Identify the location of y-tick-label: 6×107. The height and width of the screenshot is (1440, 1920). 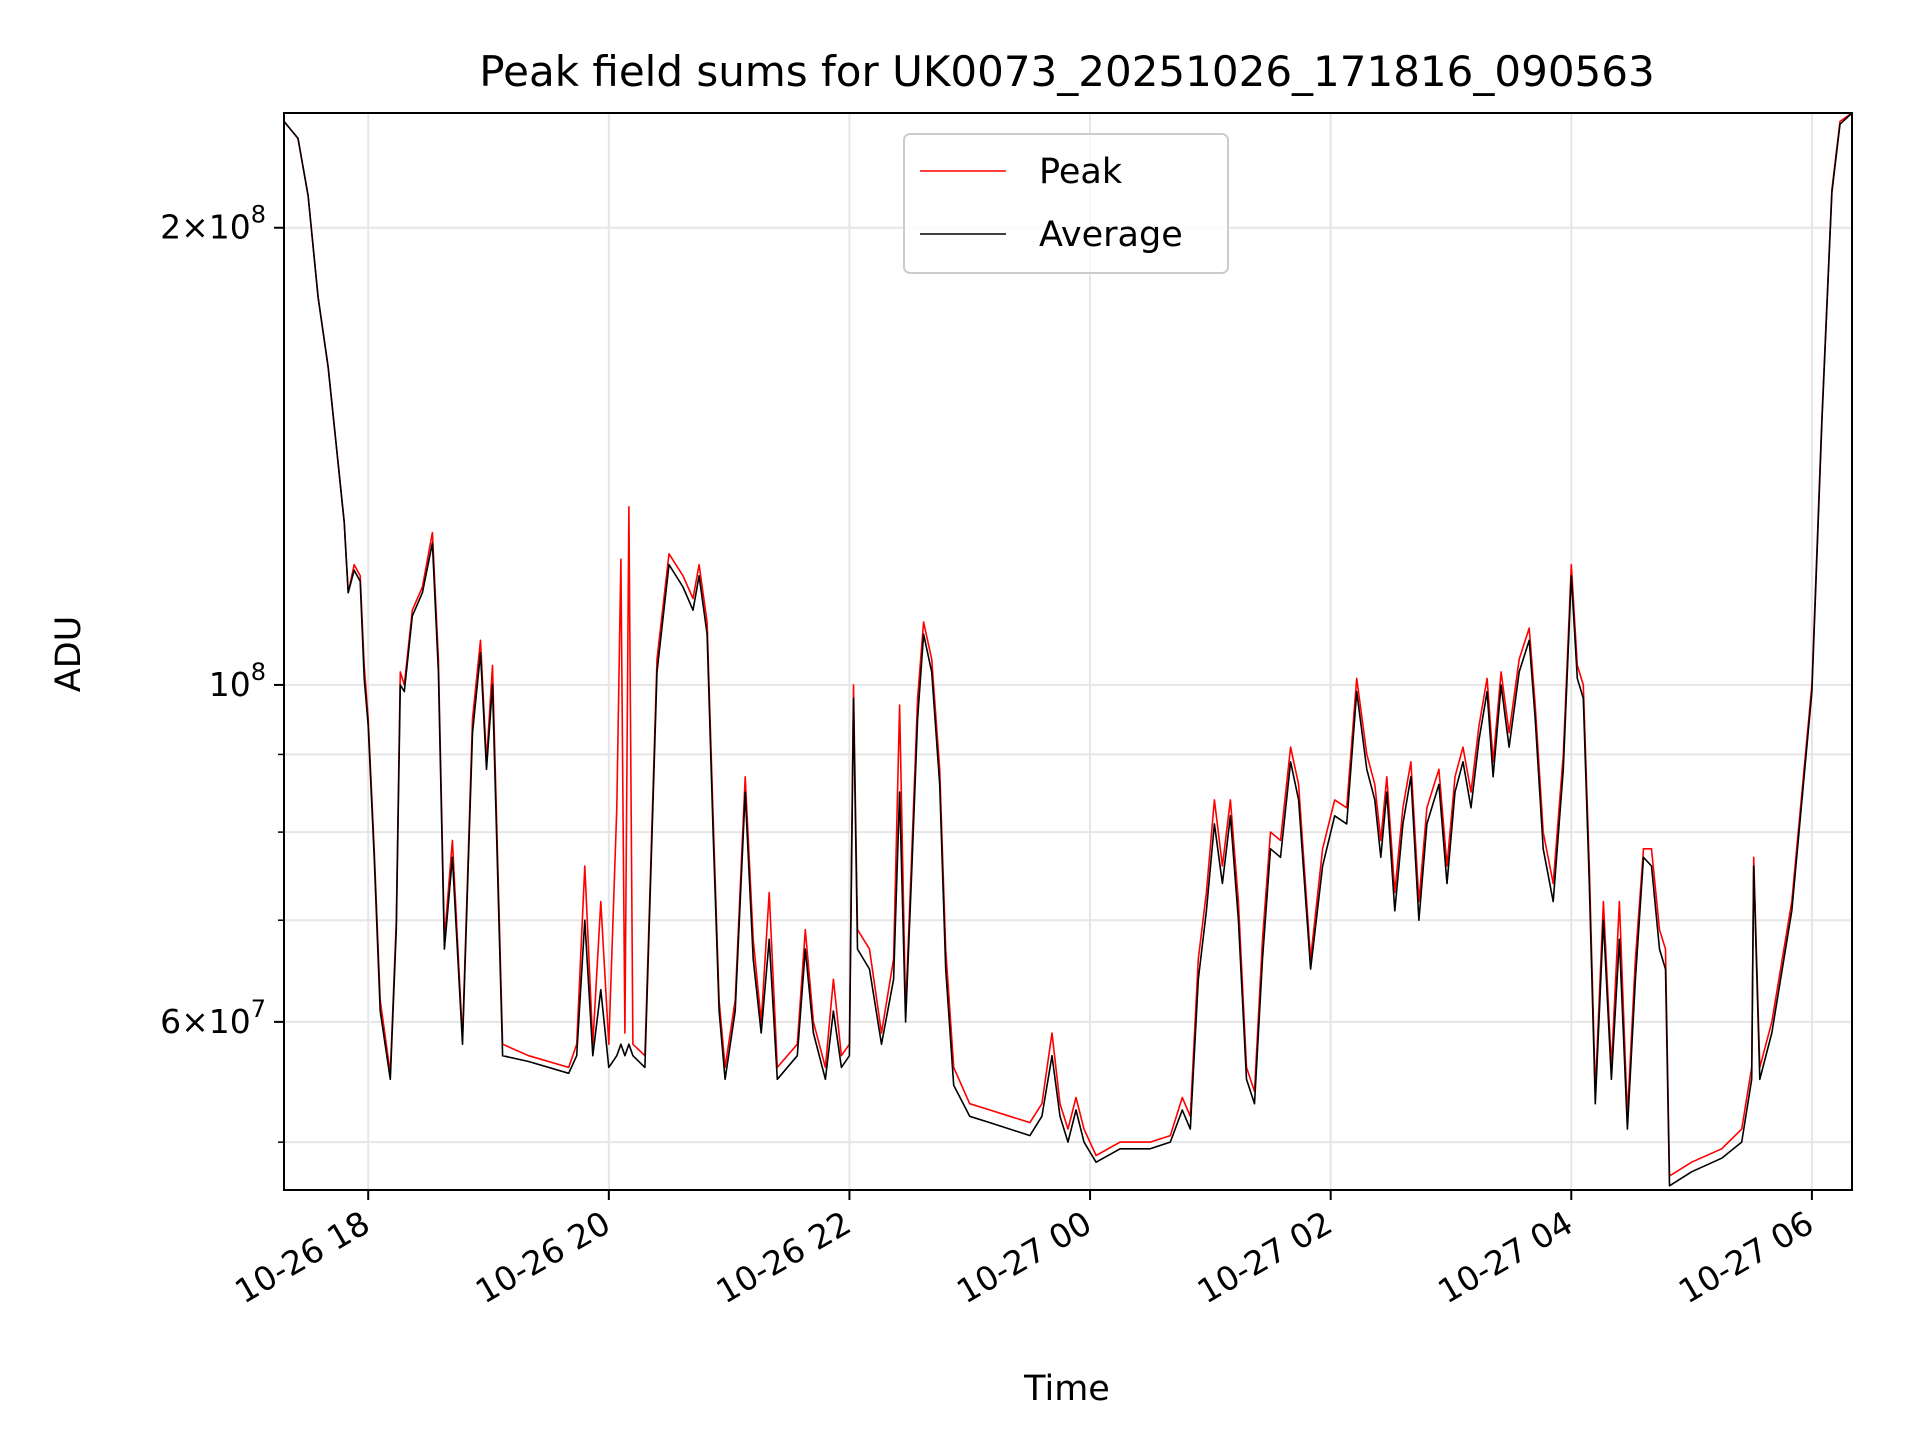
(213, 1018).